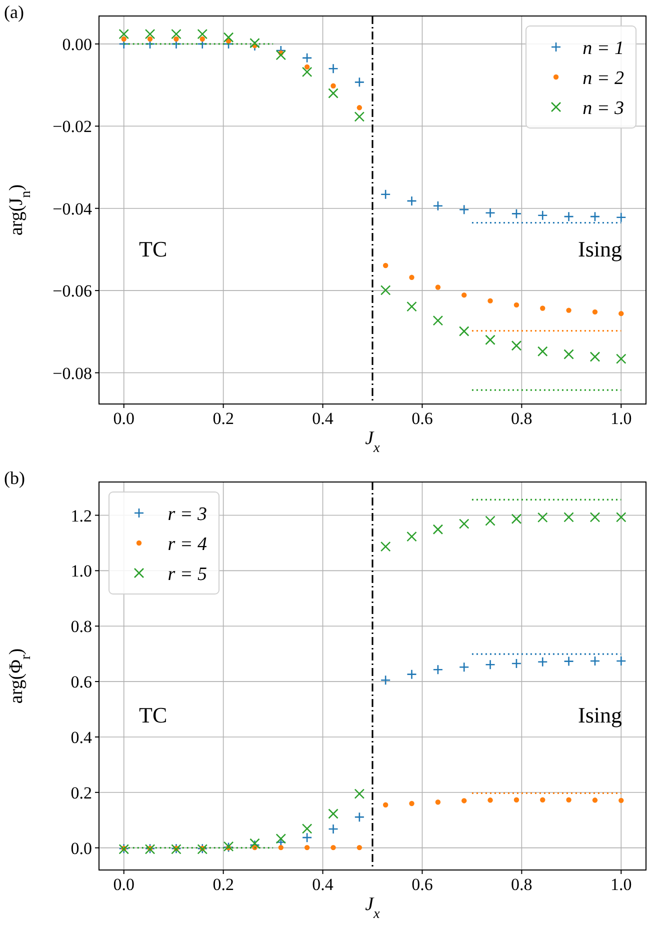 The height and width of the screenshot is (929, 670). What do you see at coordinates (81, 848) in the screenshot?
I see `y-tick-label: 0.0` at bounding box center [81, 848].